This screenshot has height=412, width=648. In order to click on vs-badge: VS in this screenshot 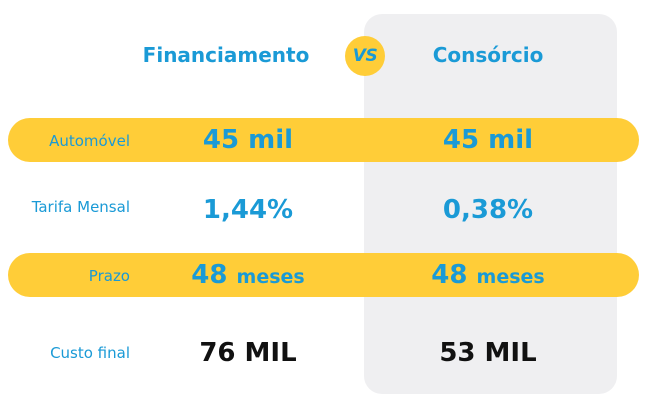, I will do `click(365, 56)`.